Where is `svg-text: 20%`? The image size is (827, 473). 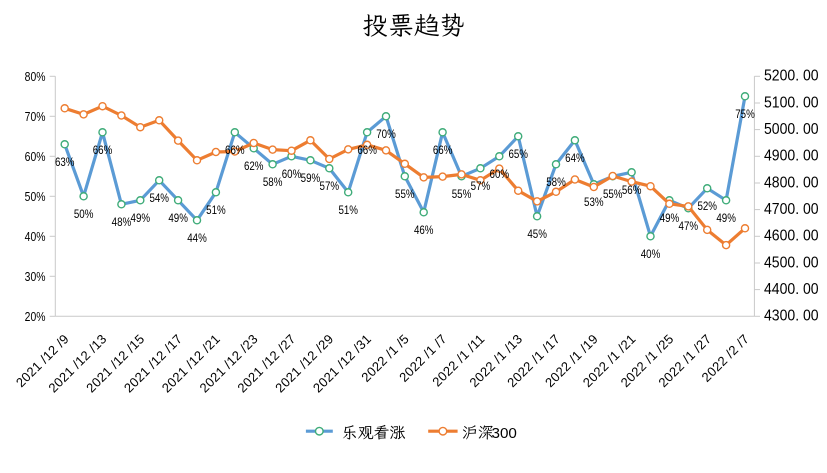
svg-text: 20% is located at coordinates (35, 317).